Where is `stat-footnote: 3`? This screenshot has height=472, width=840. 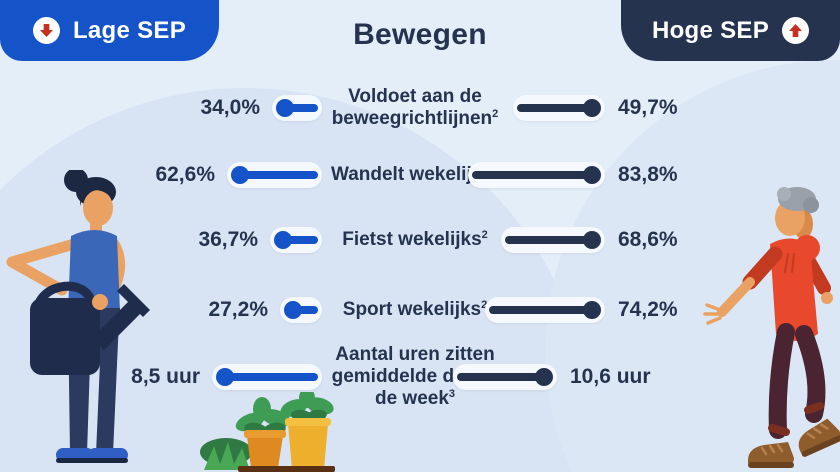 stat-footnote: 3 is located at coordinates (452, 393).